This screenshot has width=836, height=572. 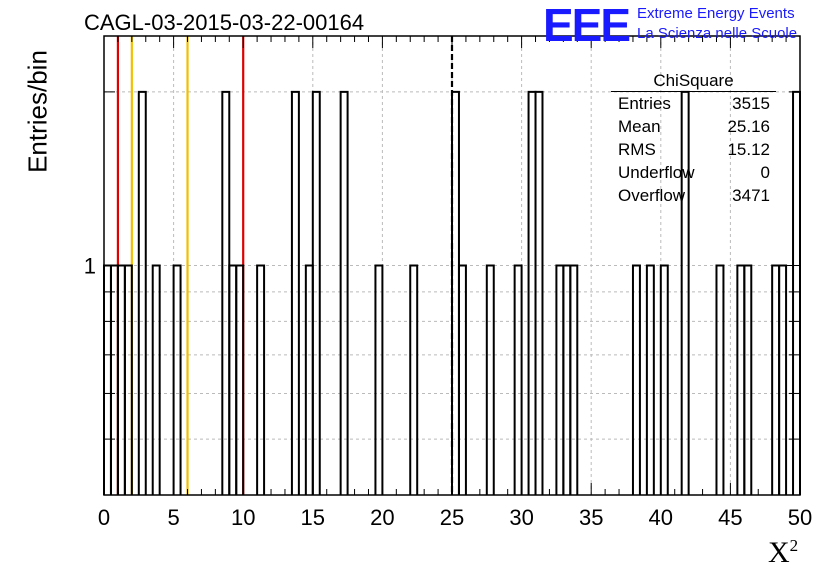 What do you see at coordinates (173, 517) in the screenshot?
I see `x-tick-label: 5` at bounding box center [173, 517].